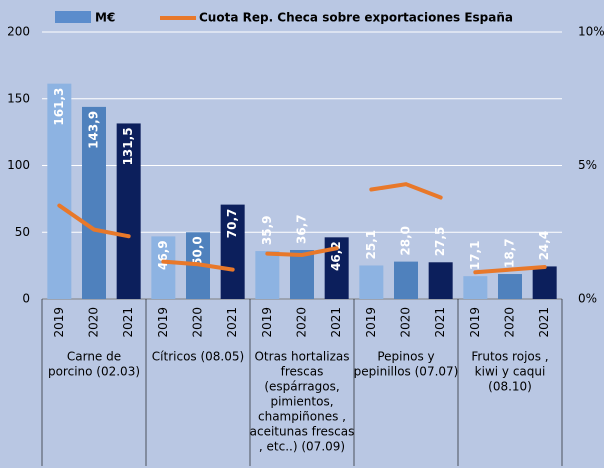  Describe the element at coordinates (591, 32) in the screenshot. I see `y2-tick-label: 10%` at that location.